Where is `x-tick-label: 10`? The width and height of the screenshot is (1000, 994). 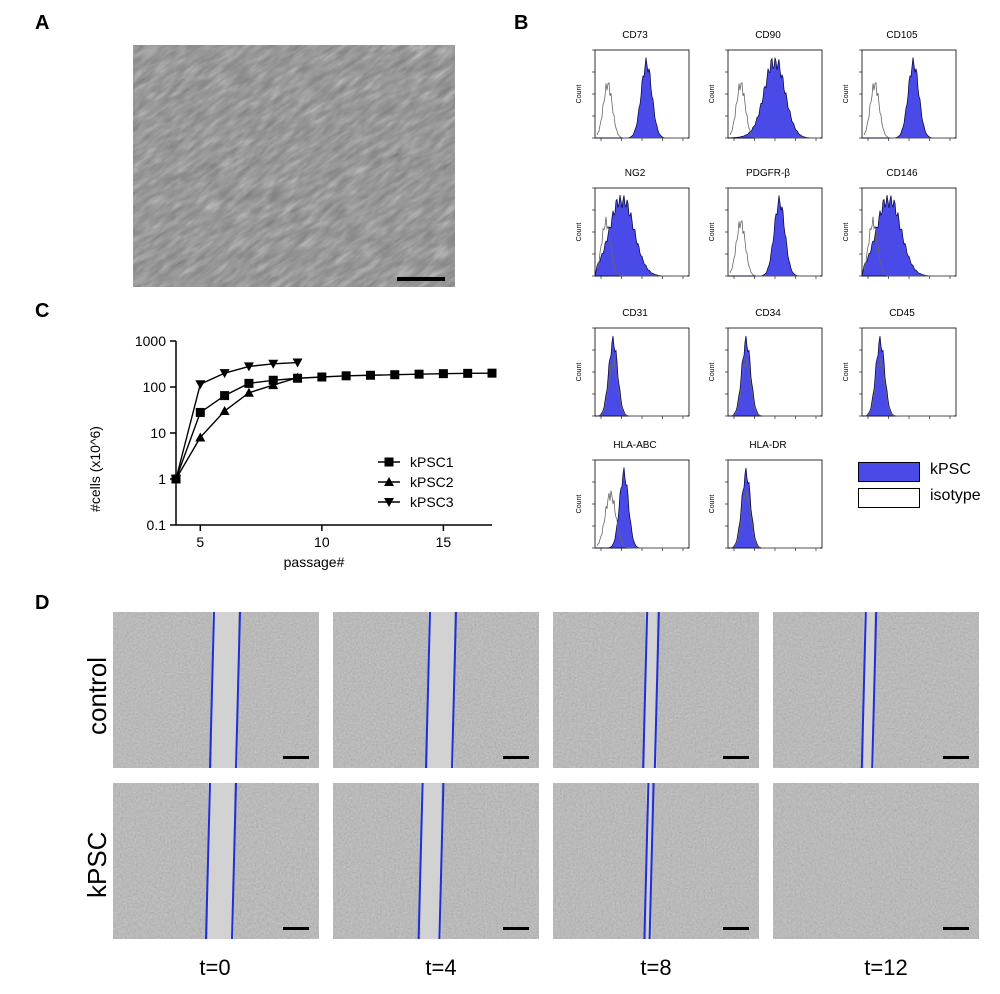
x-tick-label: 10 is located at coordinates (322, 542).